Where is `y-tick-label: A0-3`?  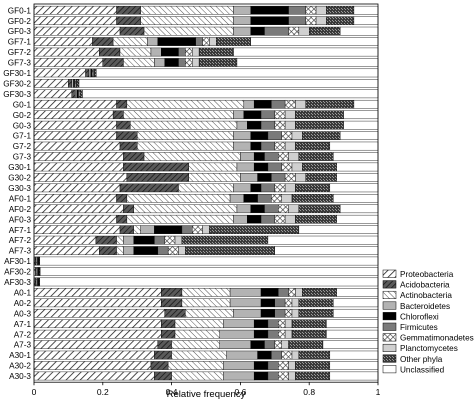
y-tick-label: A0-3 is located at coordinates (23, 313).